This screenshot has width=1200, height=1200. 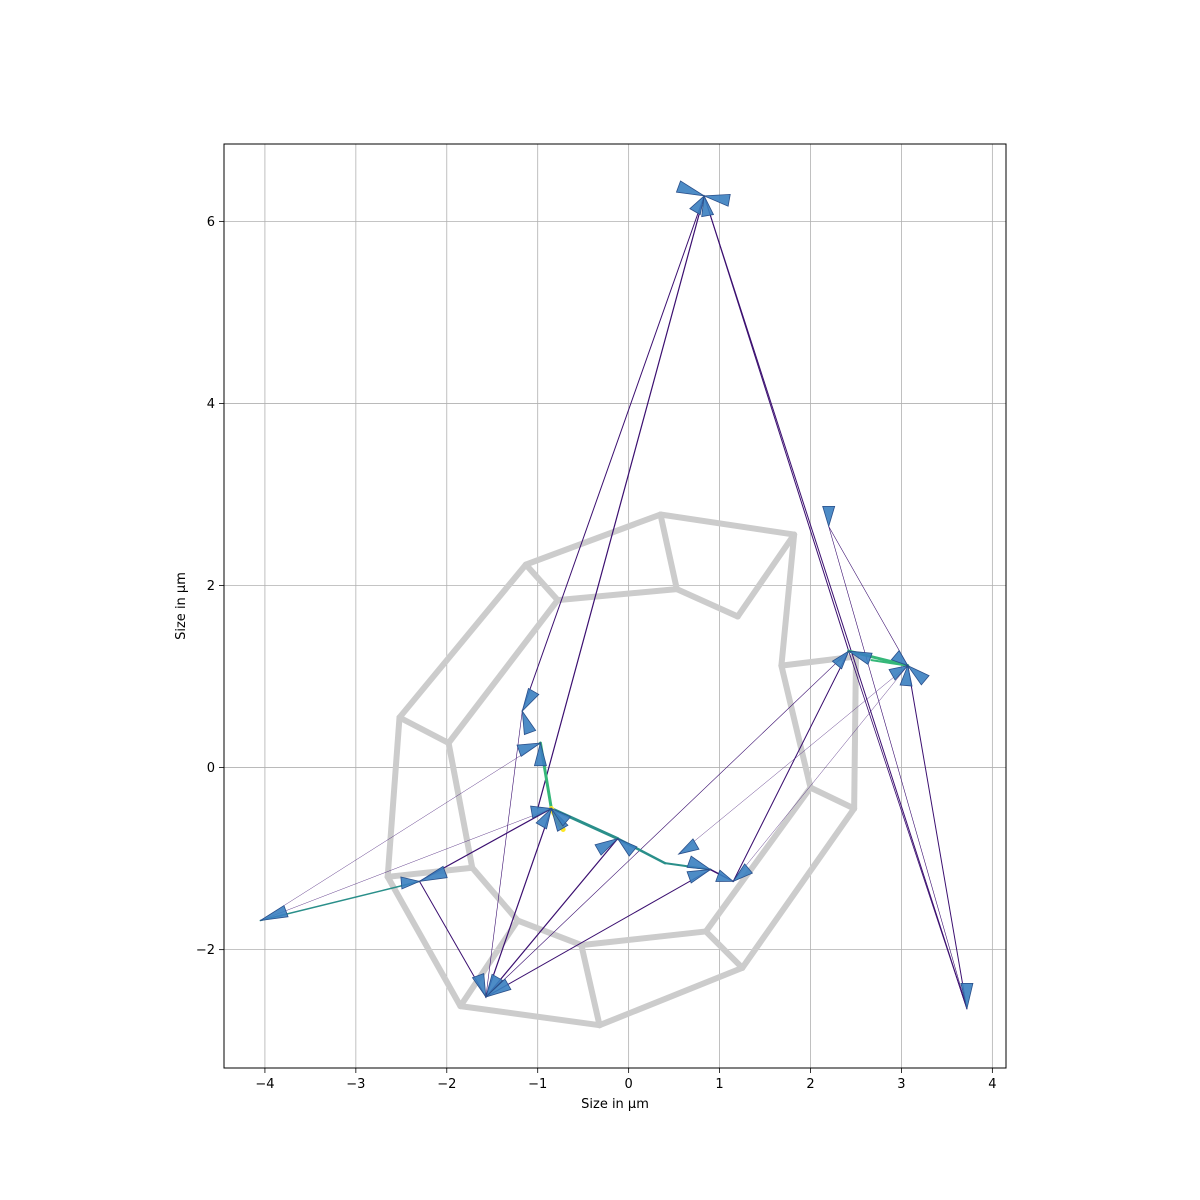 I want to click on x-tick-label: −2, so click(x=446, y=1084).